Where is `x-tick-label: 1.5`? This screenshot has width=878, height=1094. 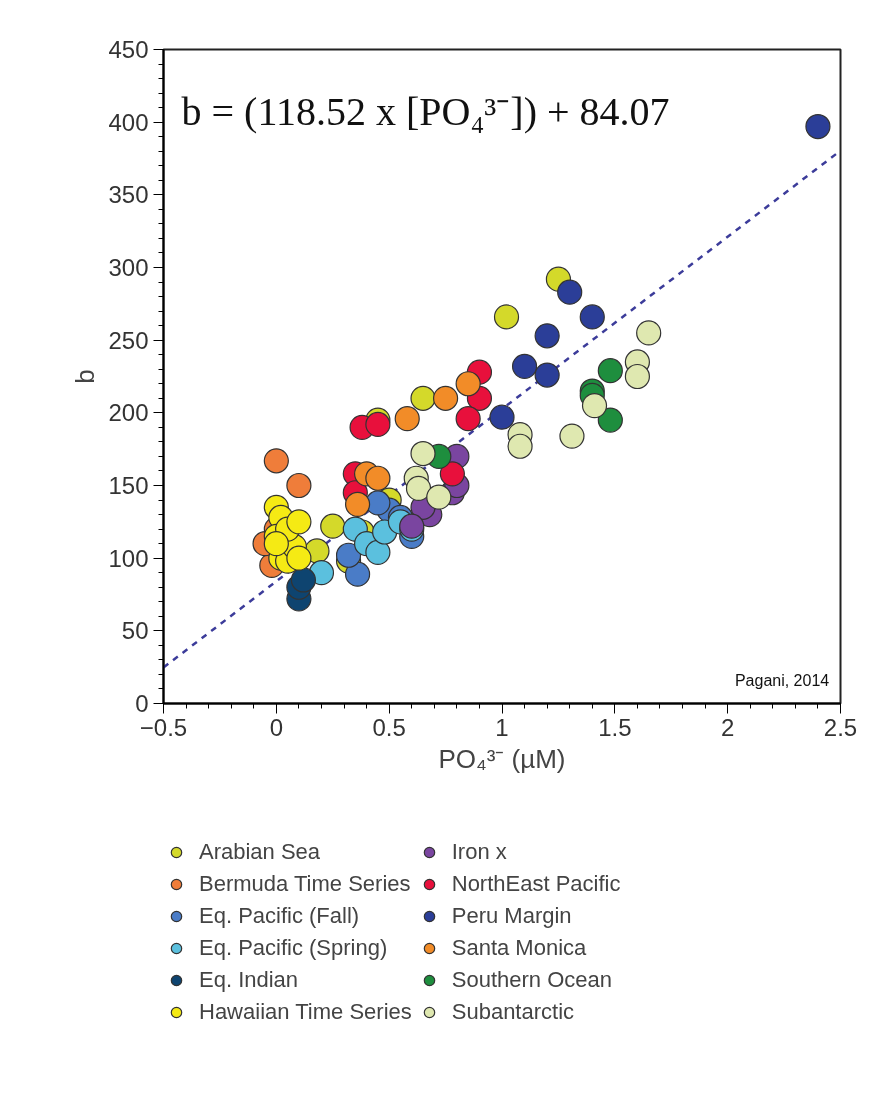
x-tick-label: 1.5 is located at coordinates (615, 727).